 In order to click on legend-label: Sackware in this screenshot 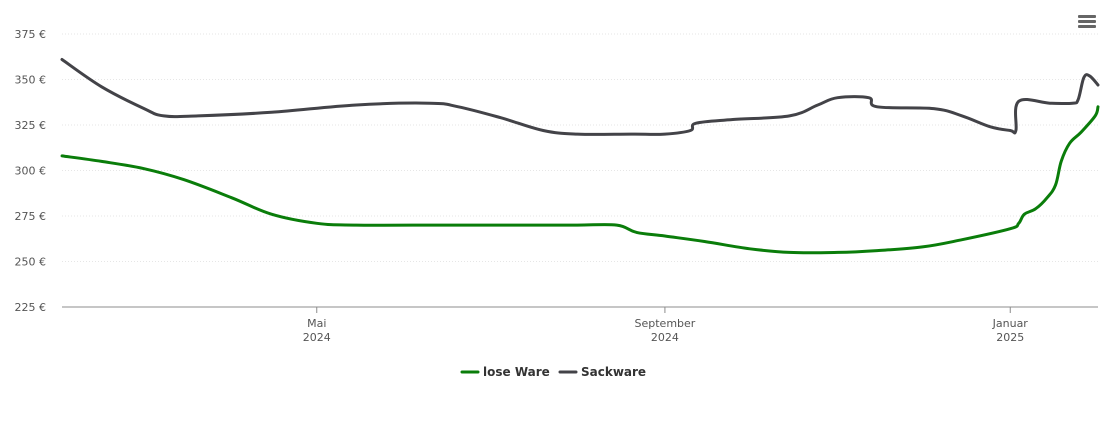, I will do `click(613, 372)`.